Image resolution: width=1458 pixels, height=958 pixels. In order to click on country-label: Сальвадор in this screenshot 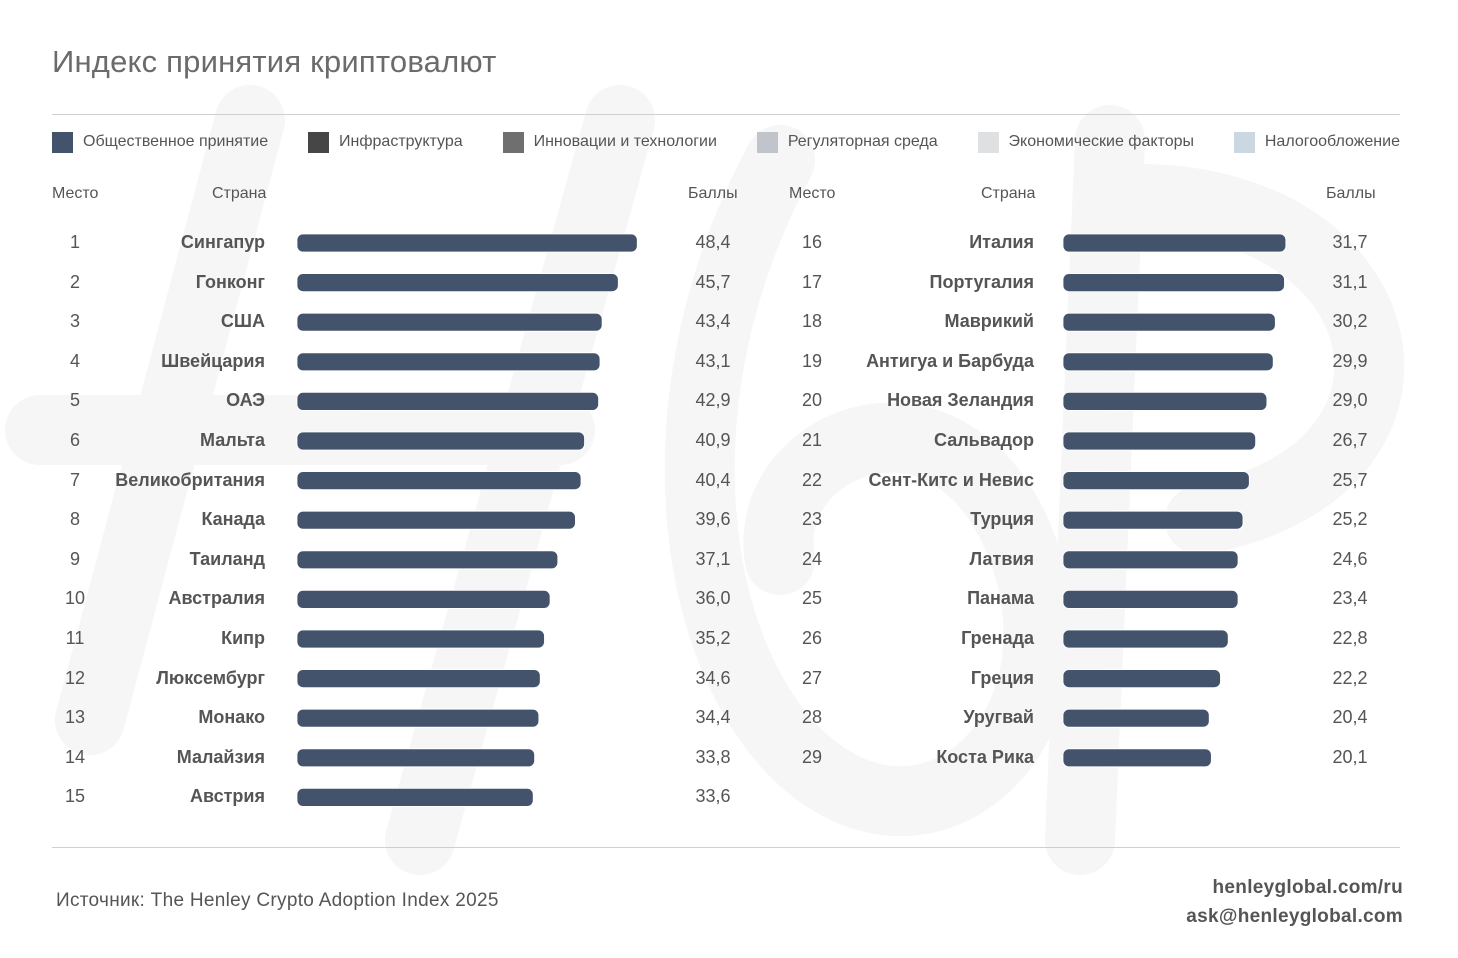, I will do `click(984, 440)`.